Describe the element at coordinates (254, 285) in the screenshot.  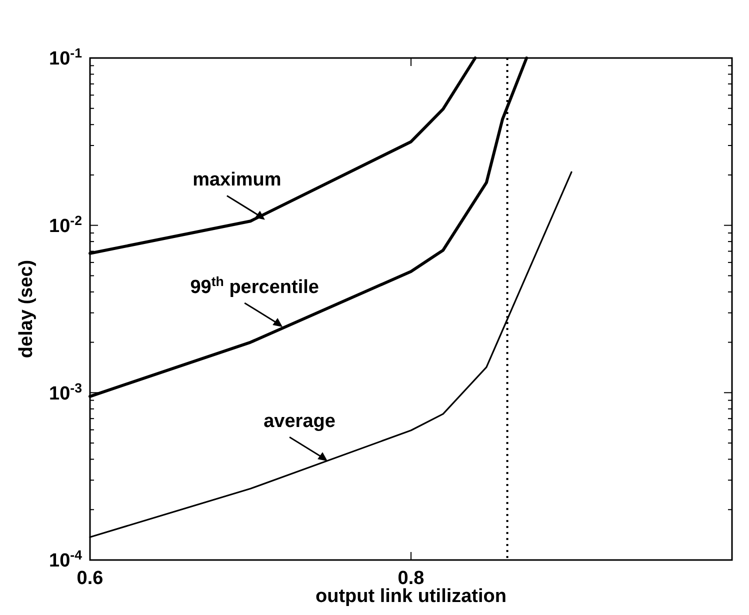
I see `annotation: 99$^{th}$ percentile` at that location.